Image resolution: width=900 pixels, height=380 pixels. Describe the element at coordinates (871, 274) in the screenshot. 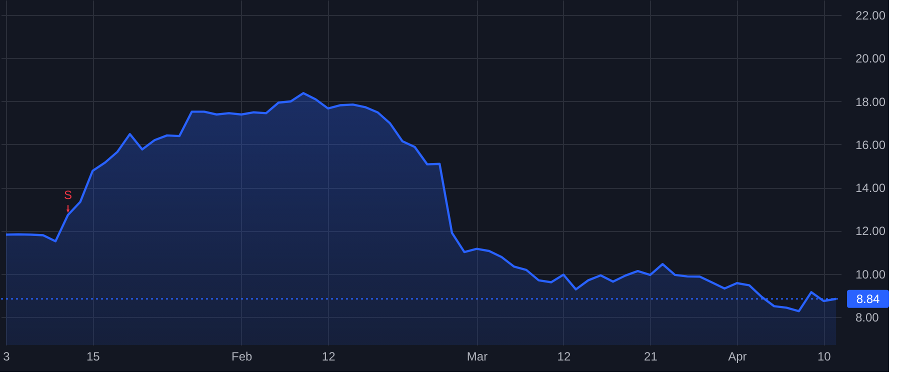

I see `y-tick-label: 10.00` at that location.